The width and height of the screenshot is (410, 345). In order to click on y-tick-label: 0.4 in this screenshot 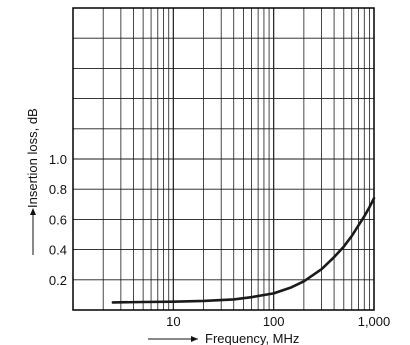, I will do `click(58, 250)`.